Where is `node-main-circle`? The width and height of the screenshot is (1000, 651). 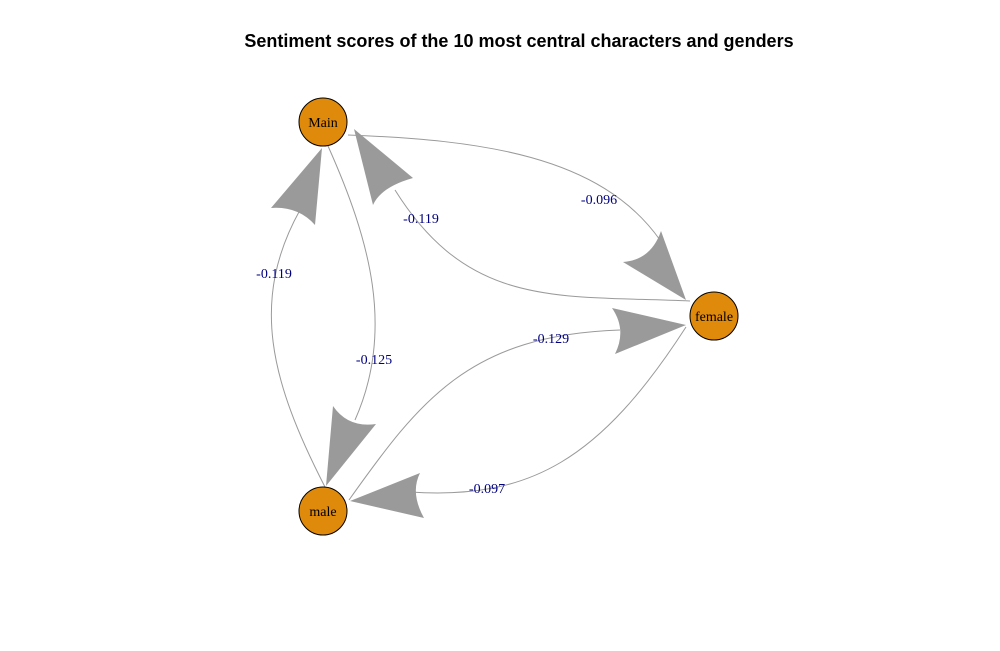
node-main-circle is located at coordinates (323, 122).